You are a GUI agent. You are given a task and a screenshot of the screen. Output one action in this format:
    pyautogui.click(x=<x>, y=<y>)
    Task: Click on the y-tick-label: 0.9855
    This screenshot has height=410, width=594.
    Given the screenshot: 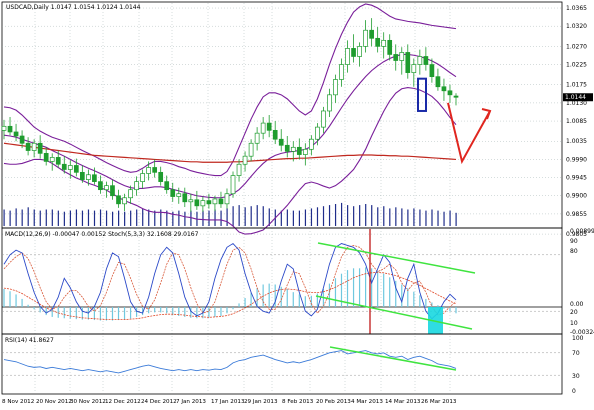 What is the action you would take?
    pyautogui.click(x=576, y=214)
    